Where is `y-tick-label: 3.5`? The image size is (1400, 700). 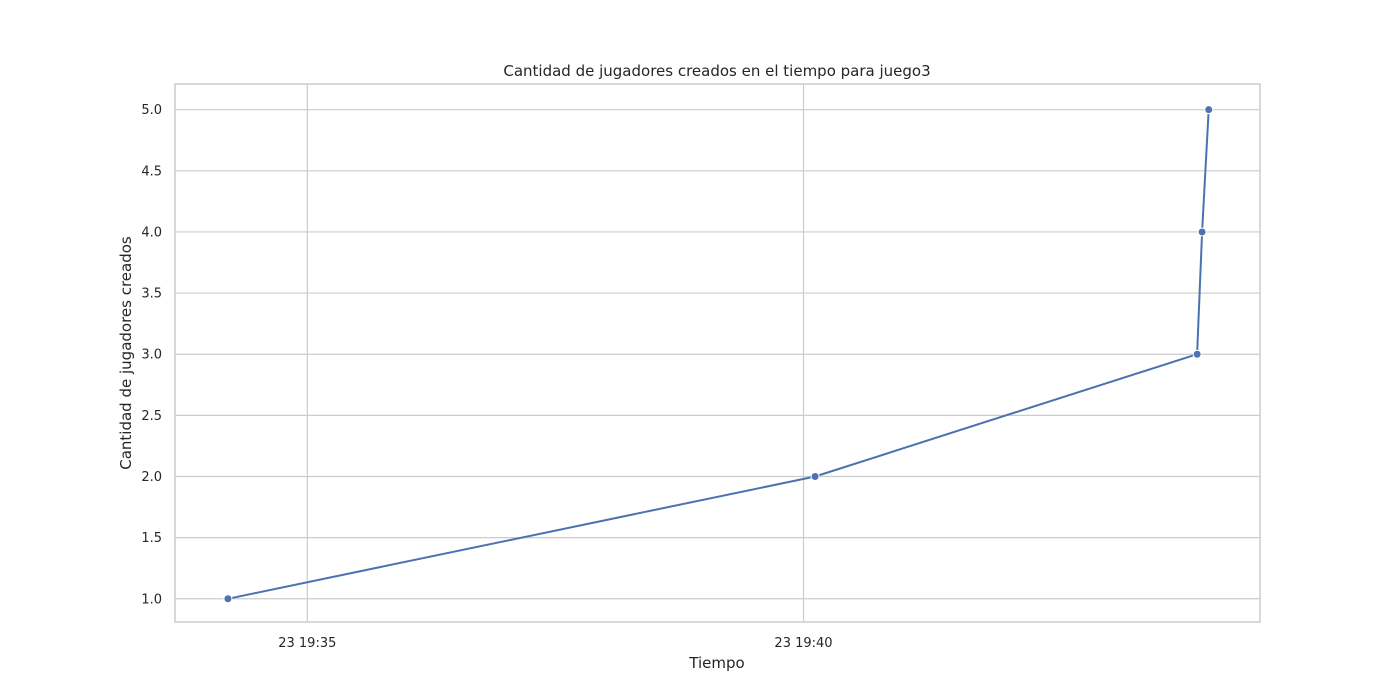
y-tick-label: 3.5 is located at coordinates (151, 294).